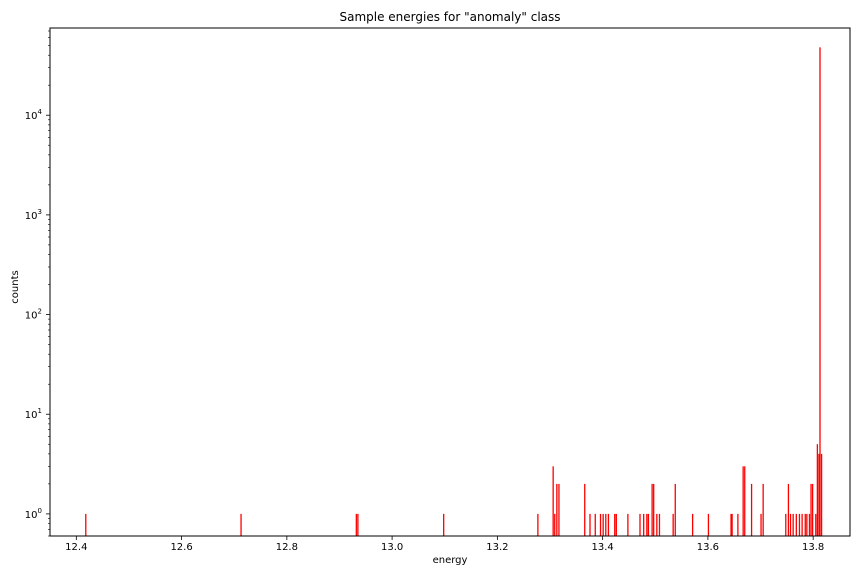 This screenshot has width=864, height=576. What do you see at coordinates (15, 286) in the screenshot?
I see `y-axis-label: counts` at bounding box center [15, 286].